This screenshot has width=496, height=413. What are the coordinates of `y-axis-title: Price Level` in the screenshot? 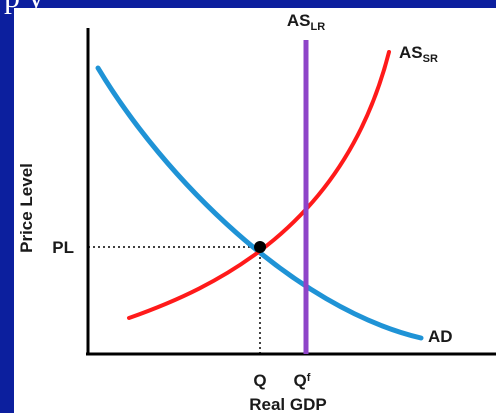 It's located at (26, 208).